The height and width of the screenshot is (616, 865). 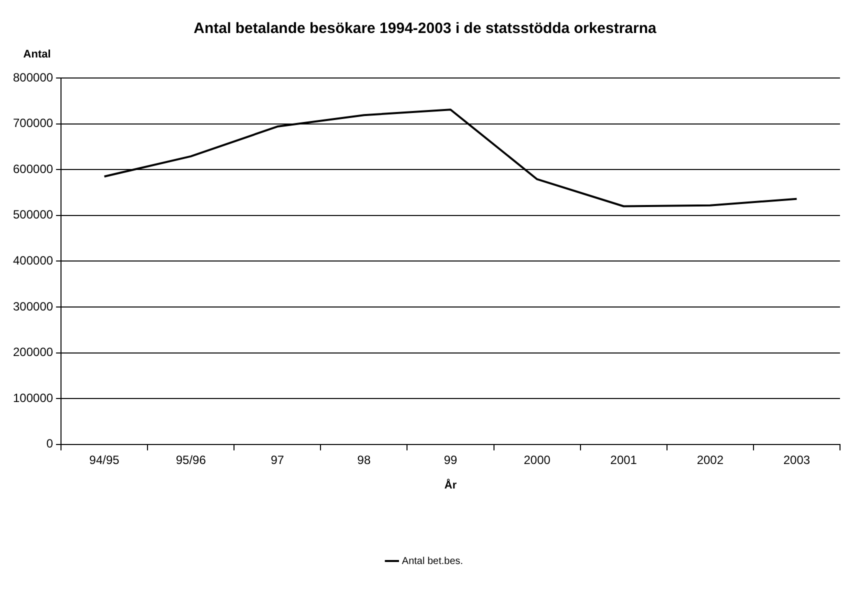 What do you see at coordinates (433, 561) in the screenshot?
I see `legend-label: Antal bet.bes.` at bounding box center [433, 561].